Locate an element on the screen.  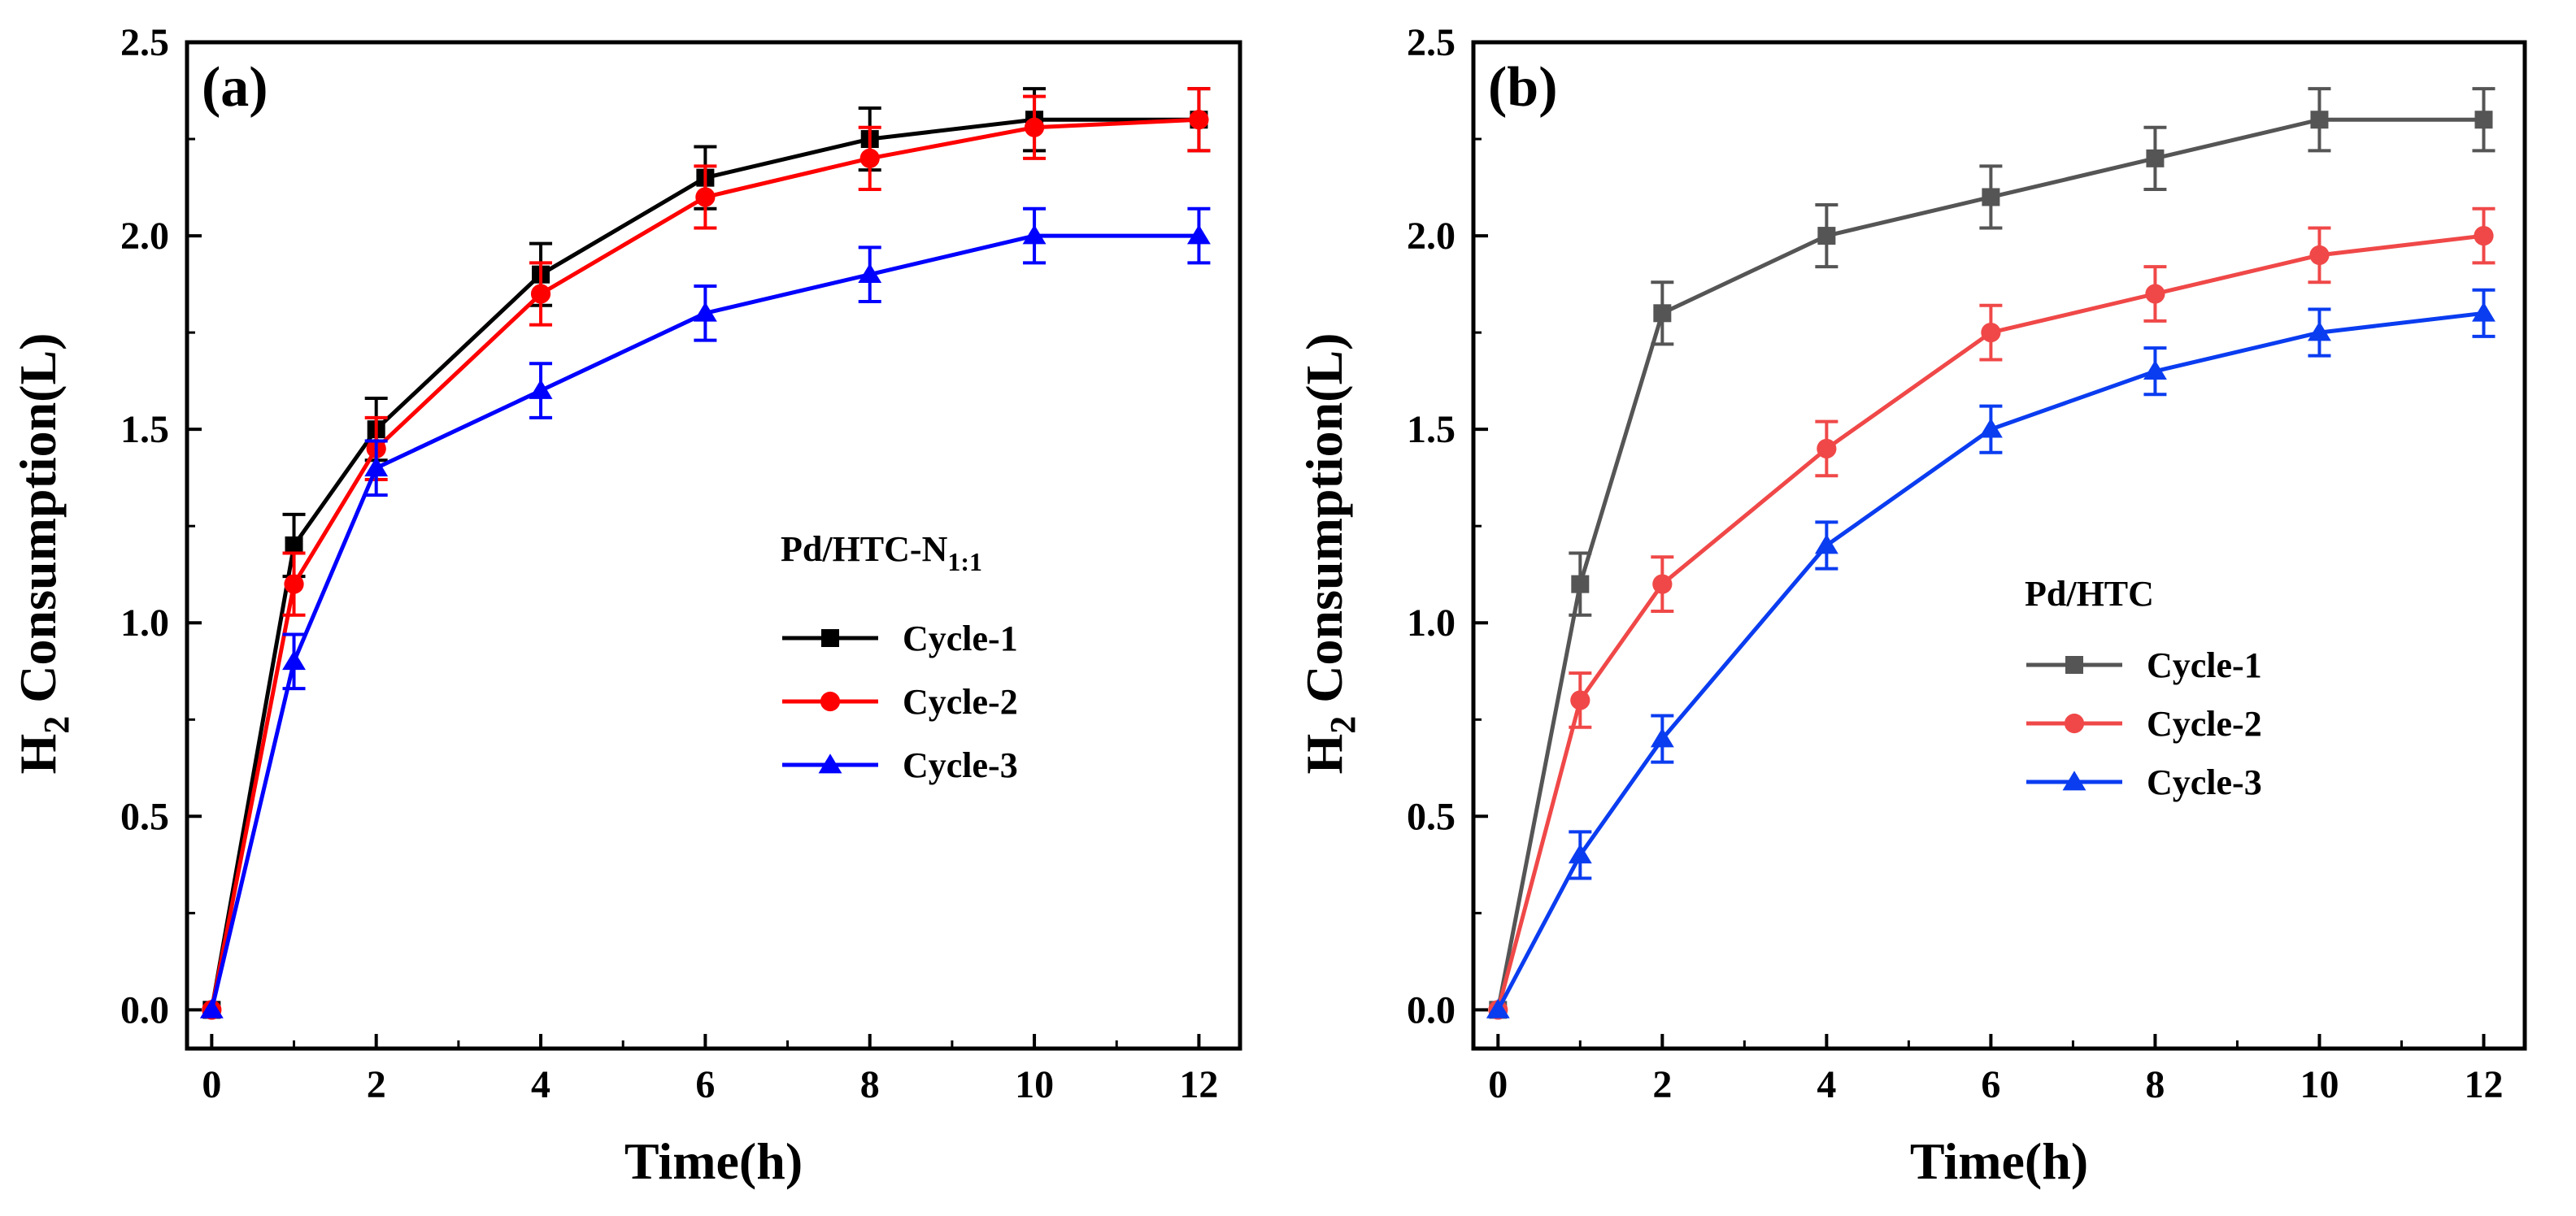
legend-title: Pd/HTC-N1:1 is located at coordinates (882, 553).